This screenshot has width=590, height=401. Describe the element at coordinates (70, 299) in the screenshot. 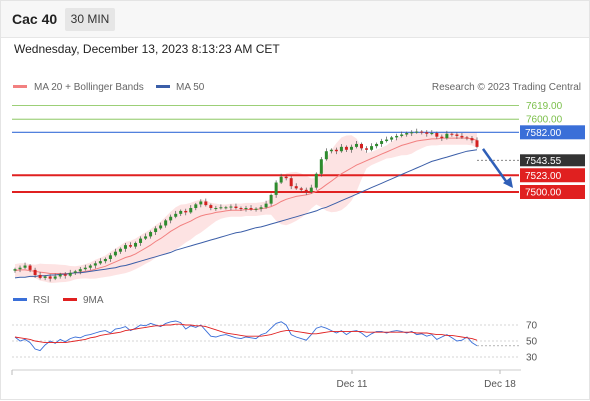

I see `rsi-ma-legend-swatch` at that location.